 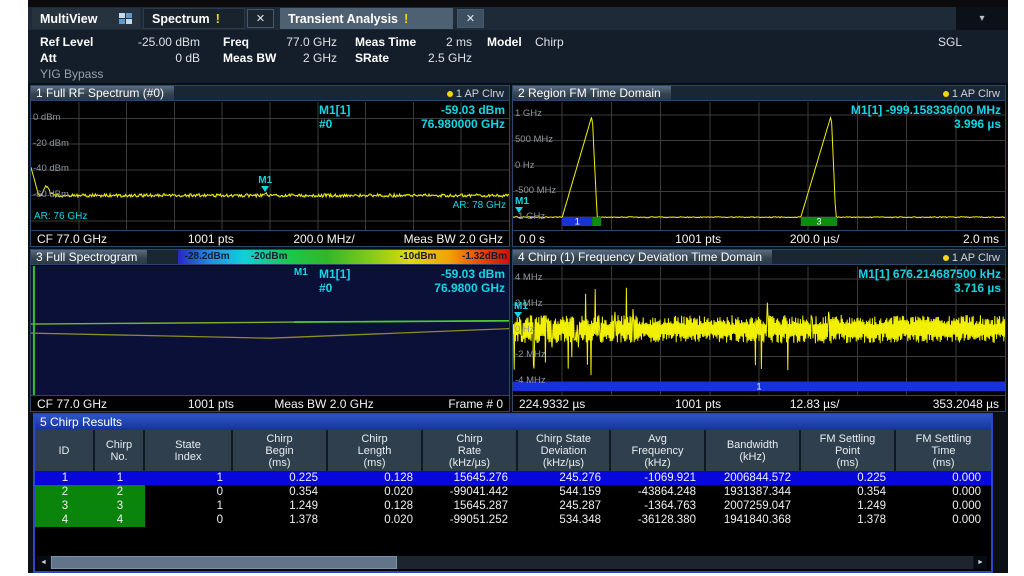 What do you see at coordinates (871, 492) in the screenshot?
I see `table-cell: 0.354` at bounding box center [871, 492].